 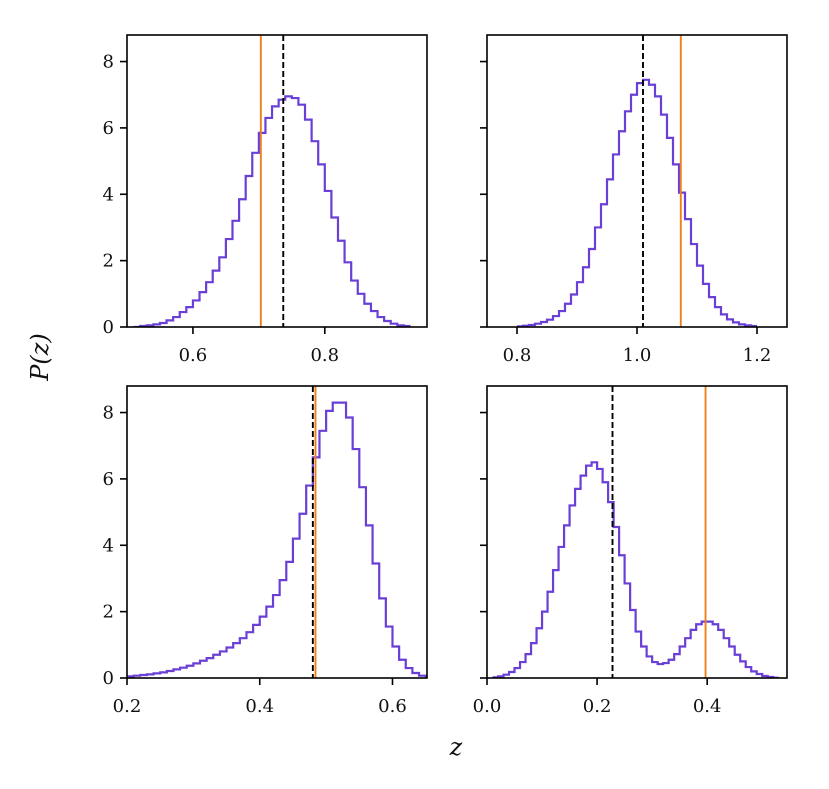 What do you see at coordinates (40, 357) in the screenshot?
I see `y-axis-label: P(z)` at bounding box center [40, 357].